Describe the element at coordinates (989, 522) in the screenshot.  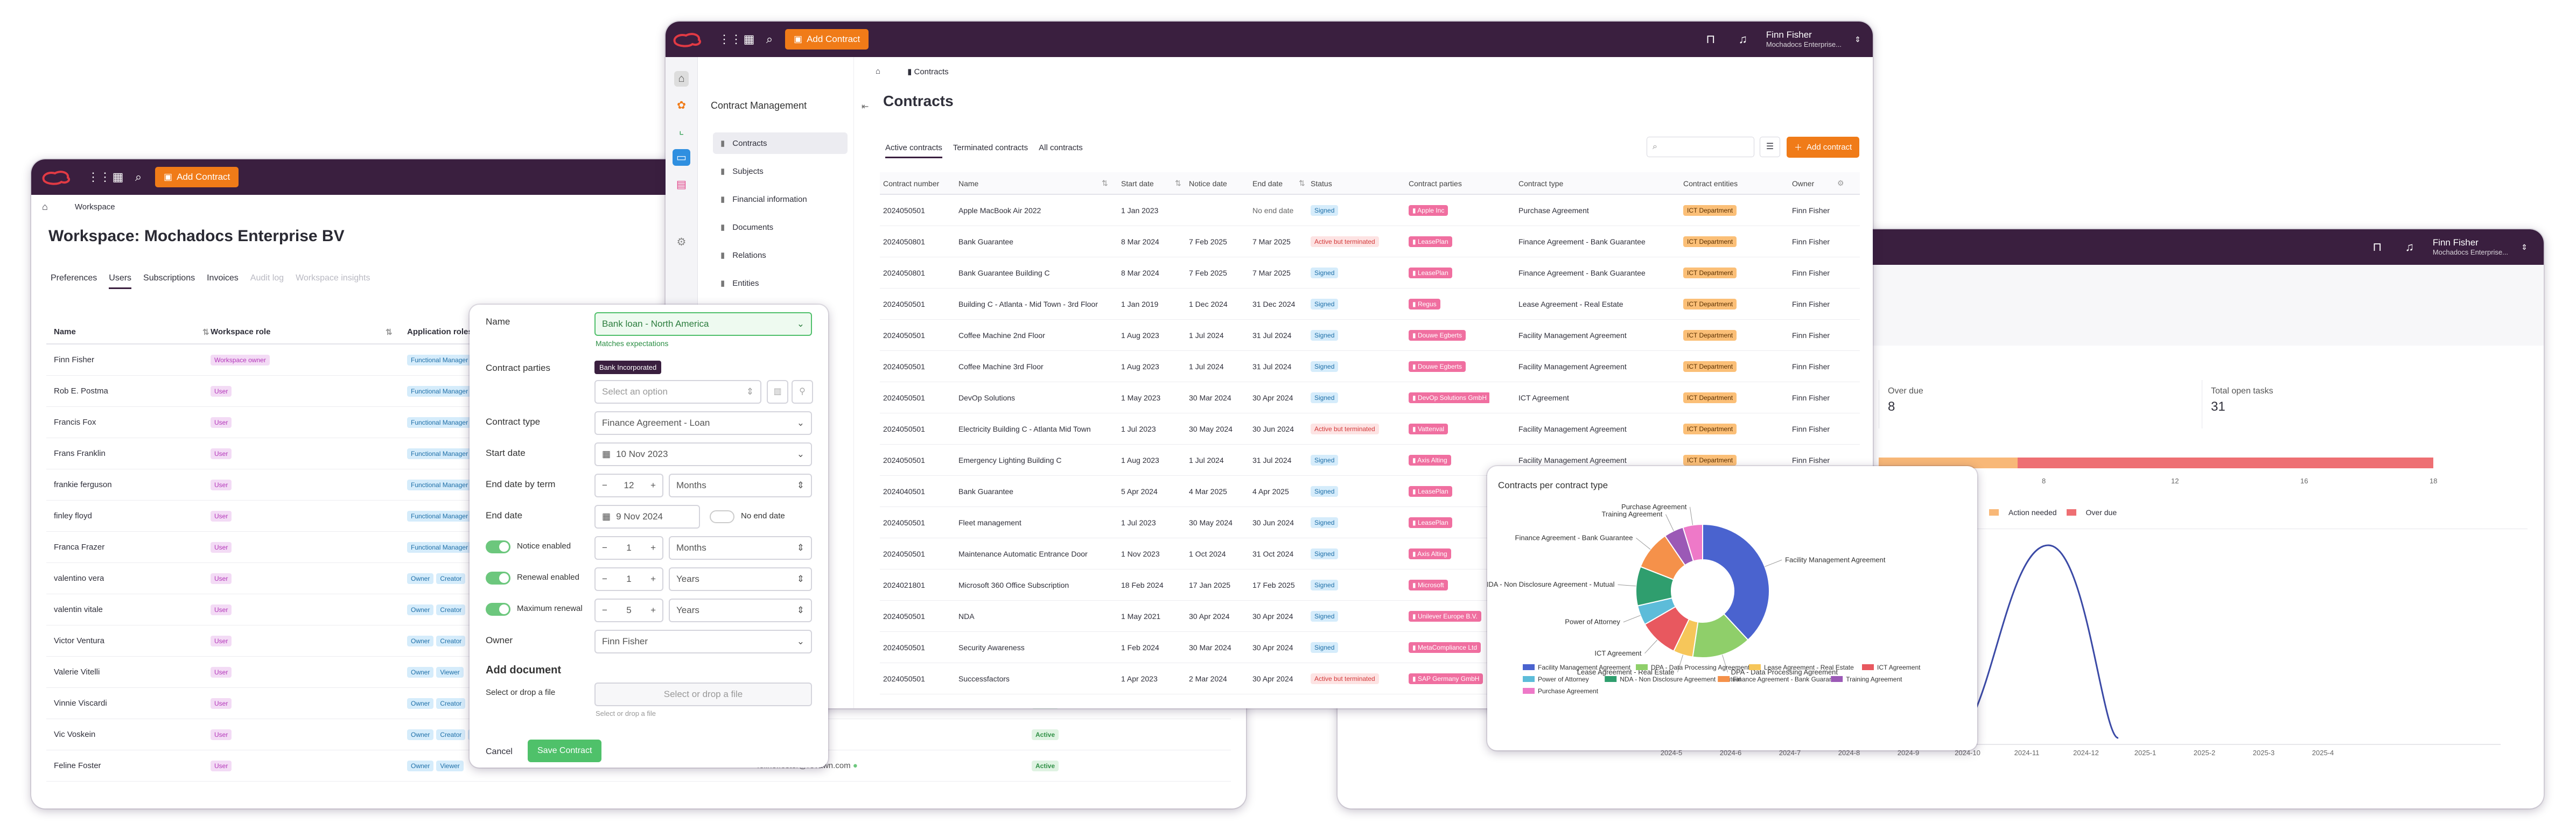
I see `contract-name: Fleet management` at that location.